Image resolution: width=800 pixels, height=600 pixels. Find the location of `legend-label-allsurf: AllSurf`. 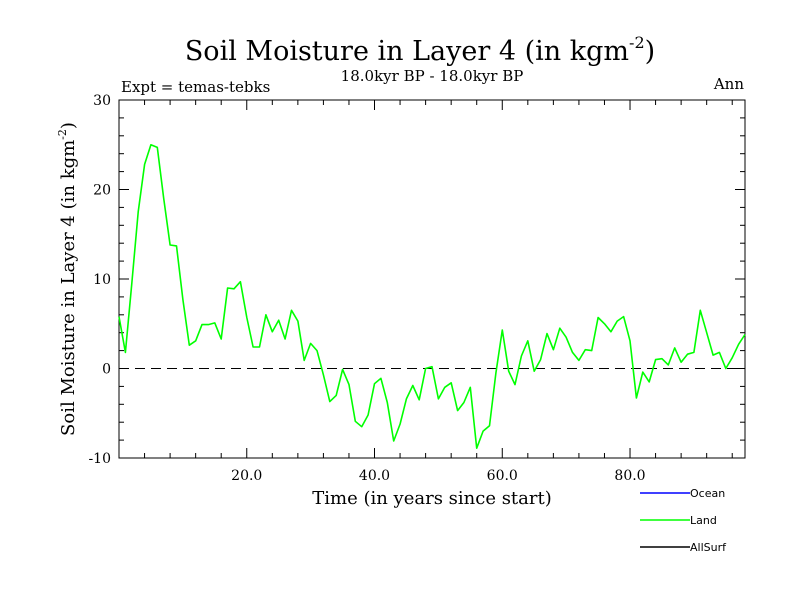

legend-label-allsurf: AllSurf is located at coordinates (708, 547).